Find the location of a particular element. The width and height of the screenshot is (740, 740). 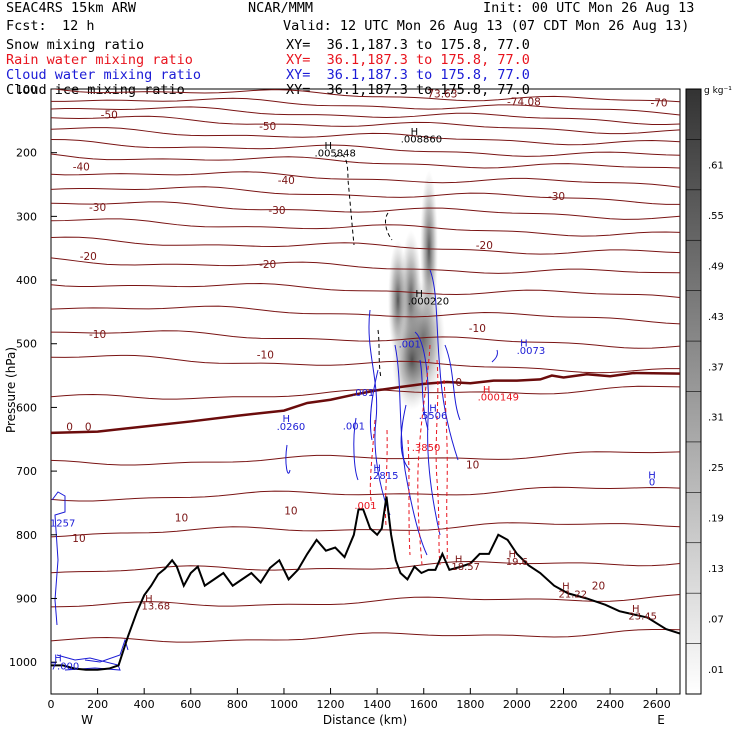

isotherm-label: 73.63 is located at coordinates (442, 94).